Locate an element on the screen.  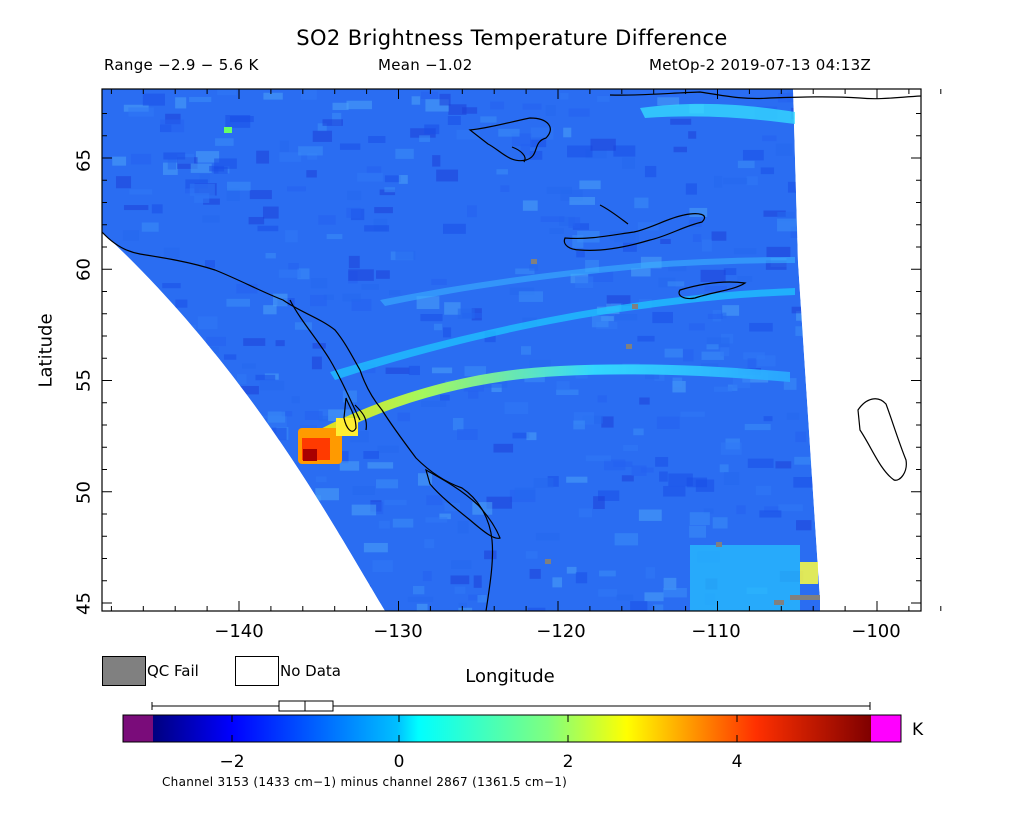
inner-passage is located at coordinates (328, 365).